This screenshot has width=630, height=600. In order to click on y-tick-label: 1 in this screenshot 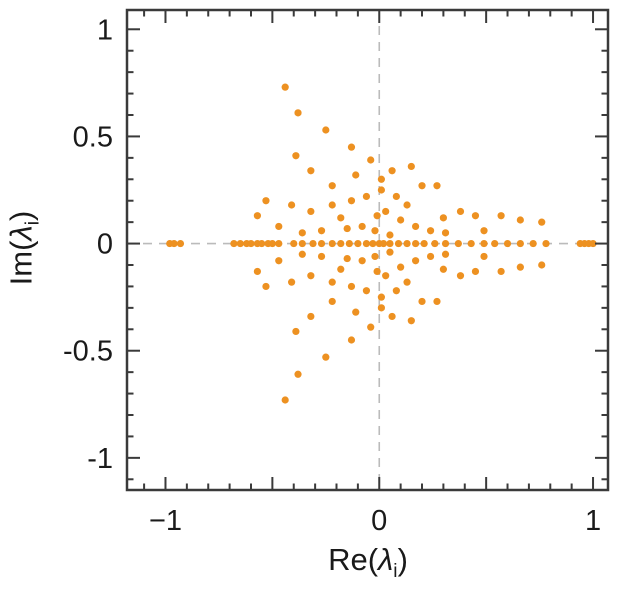, I will do `click(105, 30)`.